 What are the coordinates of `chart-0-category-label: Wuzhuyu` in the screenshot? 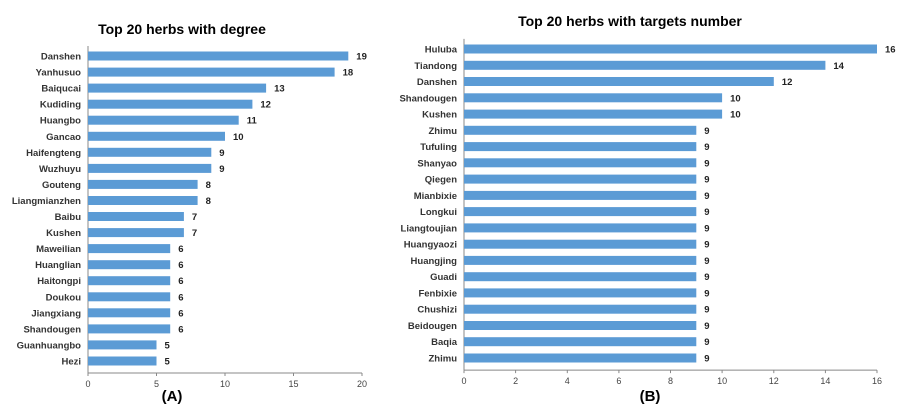 It's located at (60, 169).